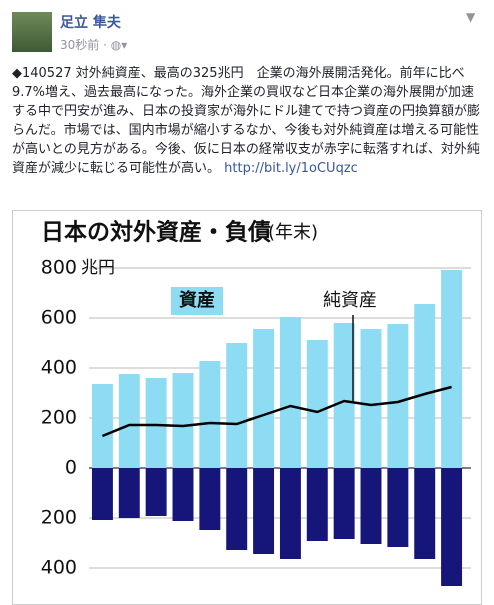  Describe the element at coordinates (276, 411) in the screenshot. I see `net-line` at that location.